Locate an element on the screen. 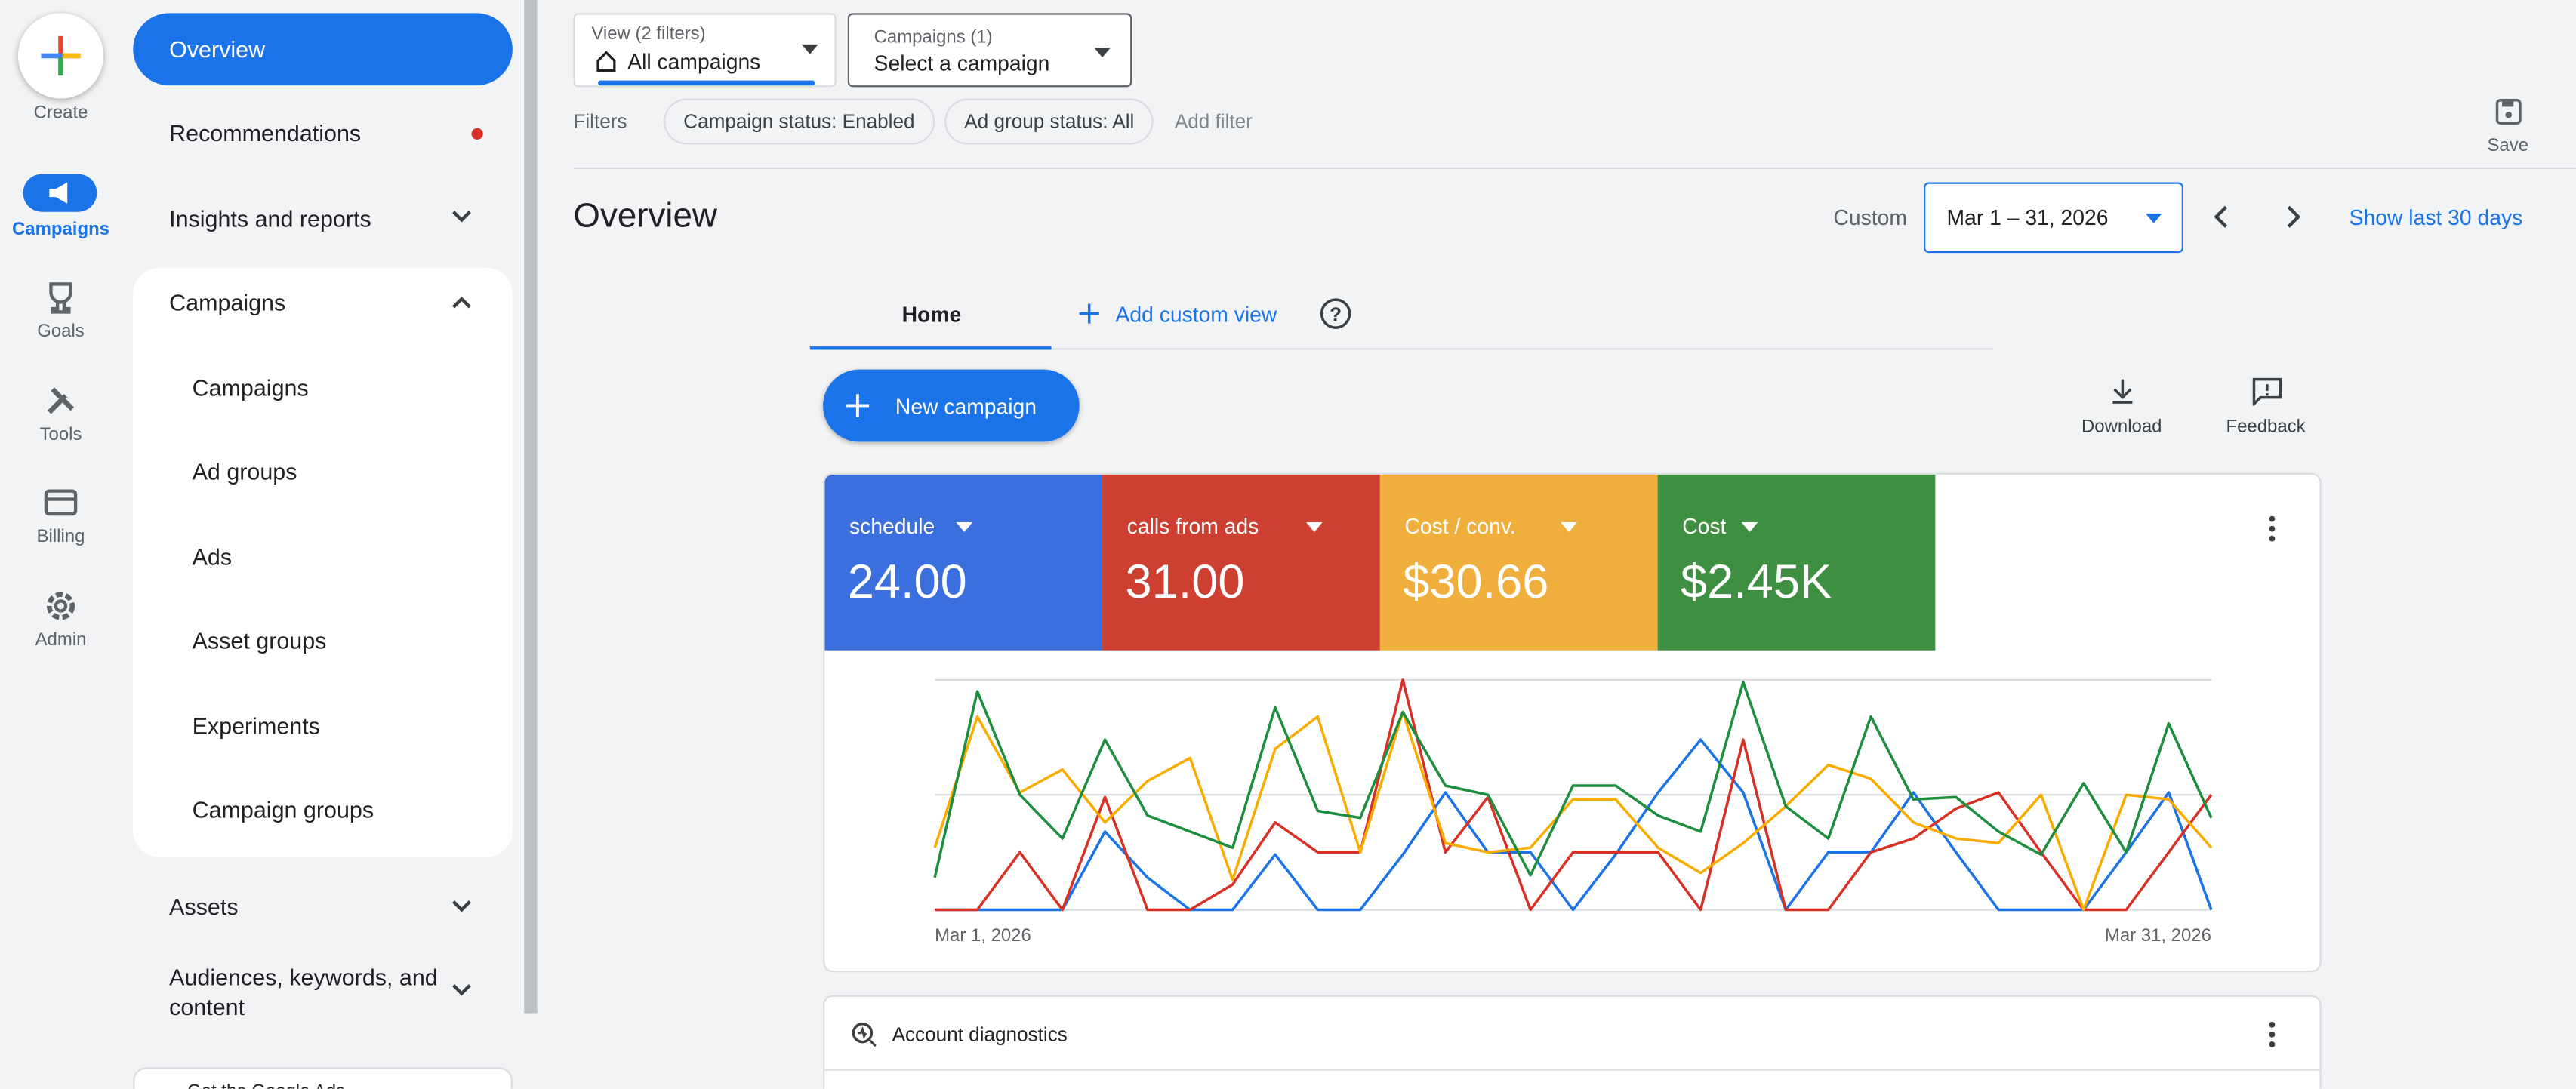  nav-sub-label: Campaigns is located at coordinates (250, 387).